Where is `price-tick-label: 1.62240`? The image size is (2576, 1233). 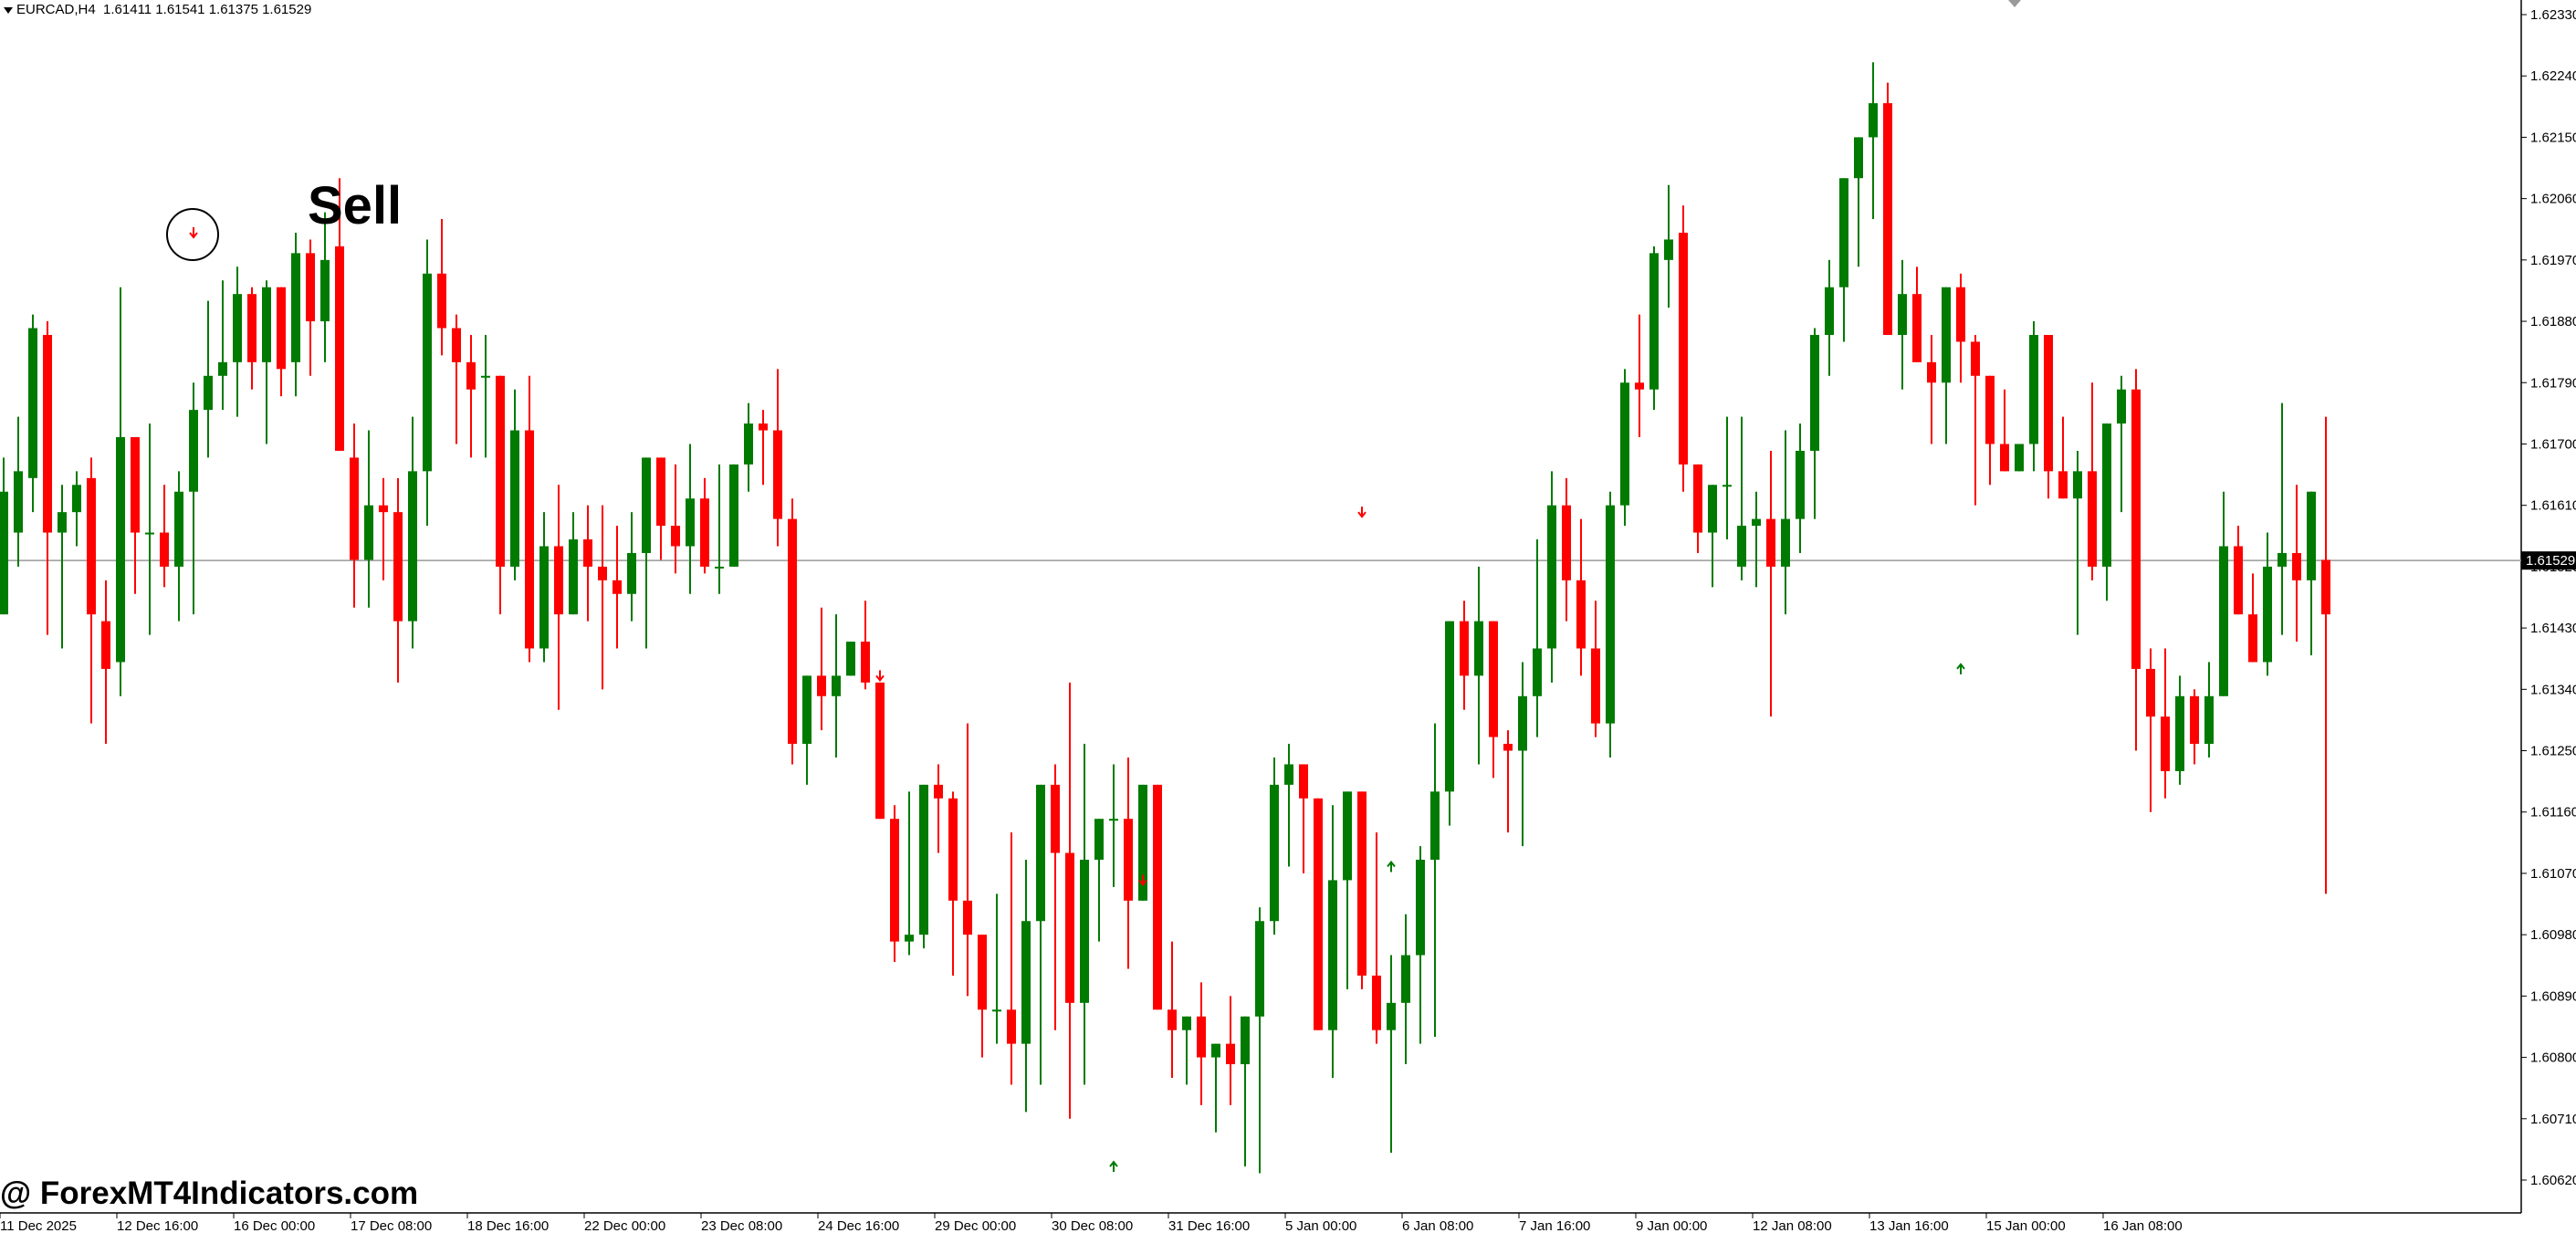
price-tick-label: 1.62240 is located at coordinates (2553, 76).